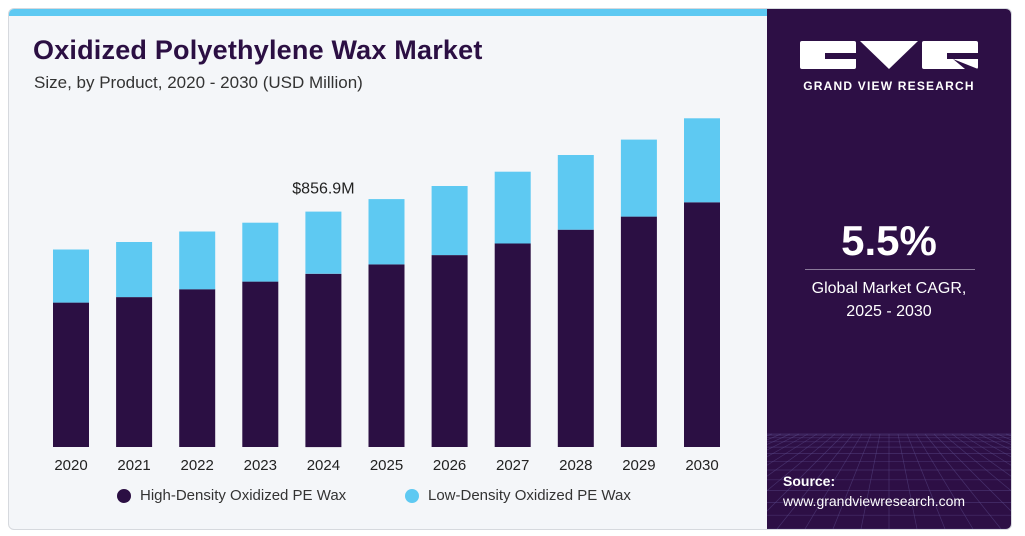 The image size is (1025, 536). Describe the element at coordinates (260, 364) in the screenshot. I see `bar-high-density-2023` at that location.